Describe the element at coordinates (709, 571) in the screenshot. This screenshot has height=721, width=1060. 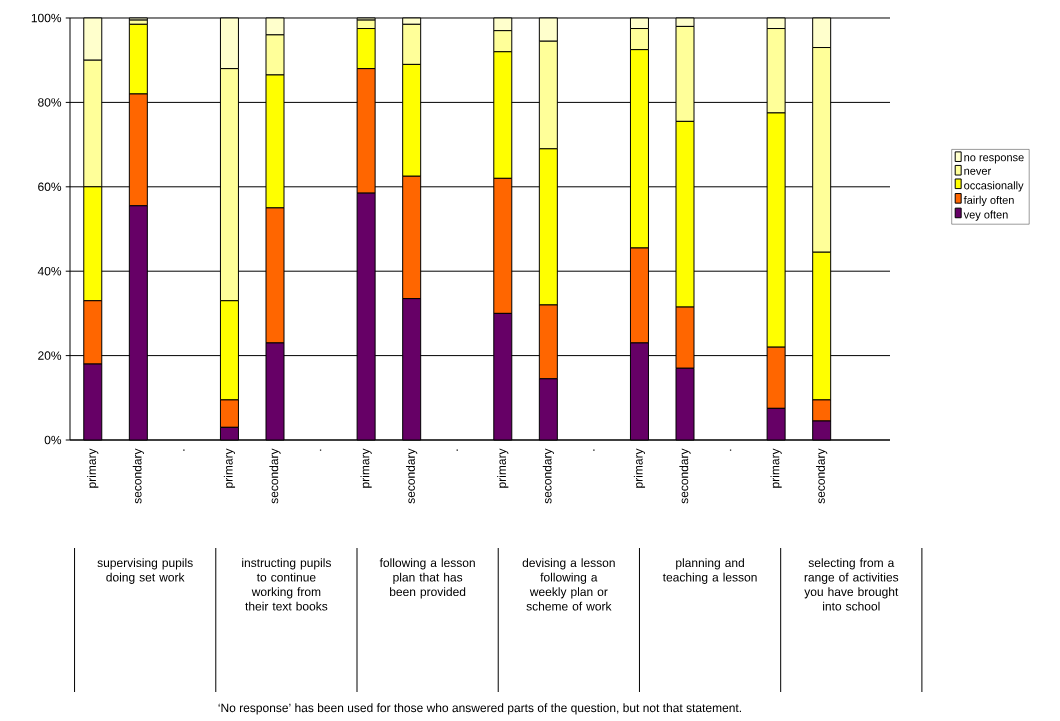
I see `text: planning and teaching a lesson` at that location.